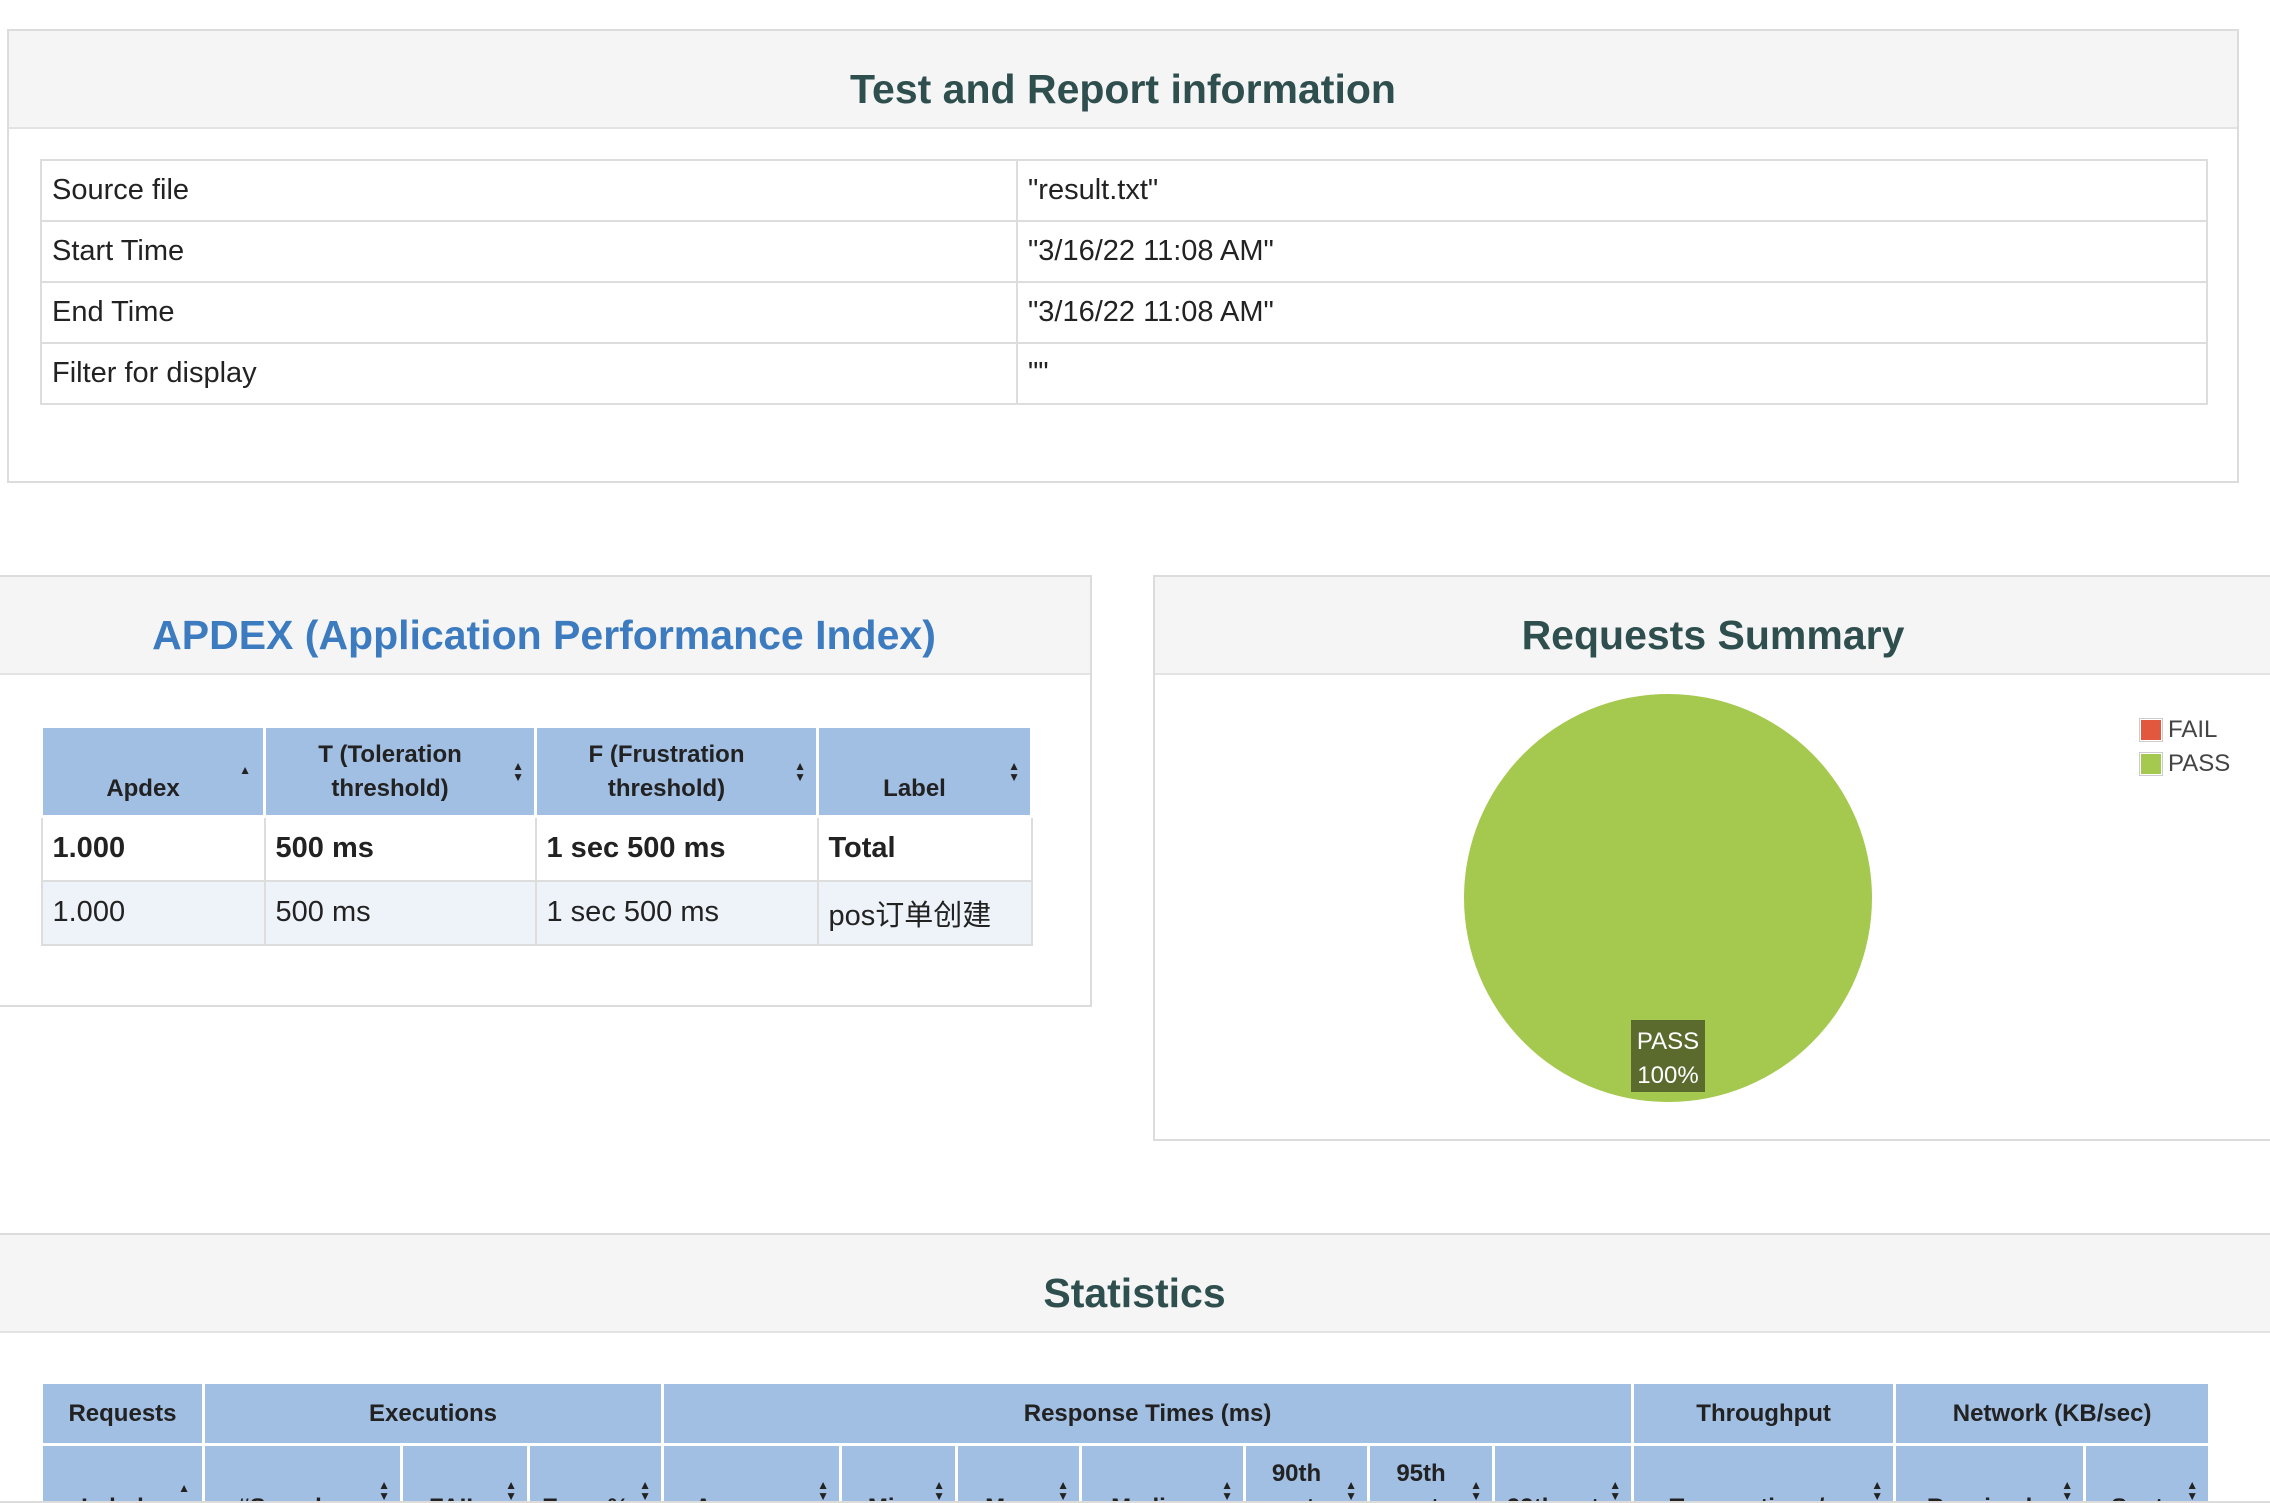 The height and width of the screenshot is (1503, 2270). I want to click on stats-header-median: Median ▲▼, so click(1163, 1474).